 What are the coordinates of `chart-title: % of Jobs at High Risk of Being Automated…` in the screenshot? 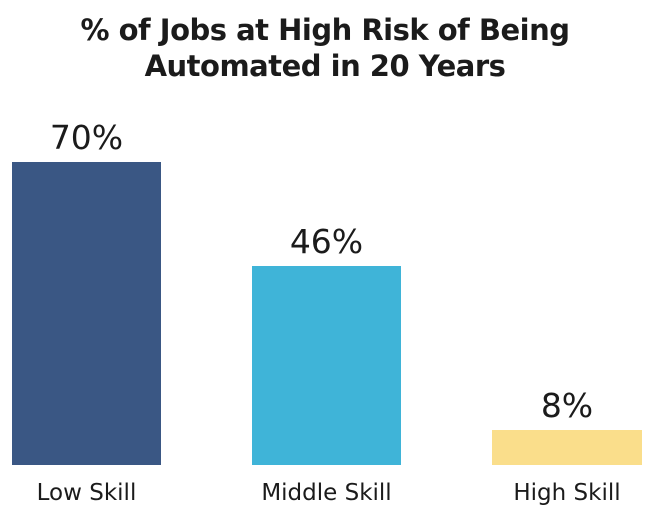 It's located at (325, 48).